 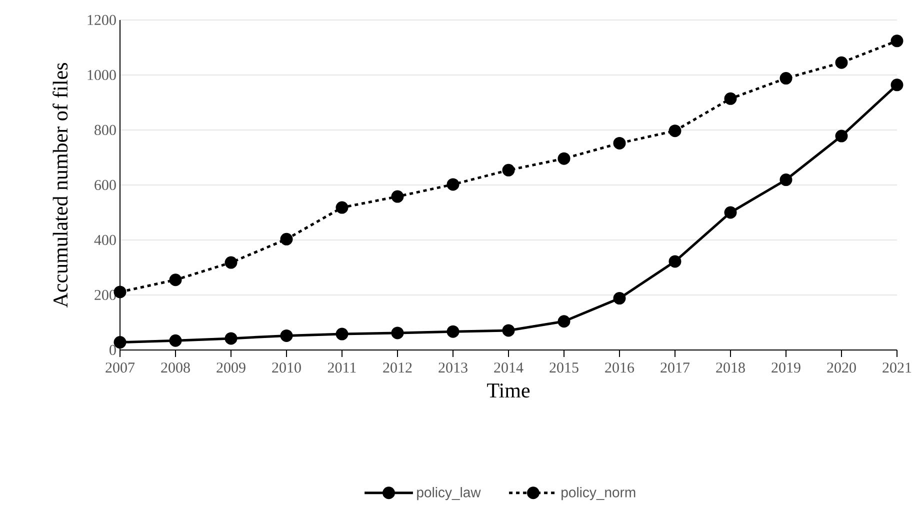 What do you see at coordinates (175, 367) in the screenshot?
I see `x-tick-label: 2008` at bounding box center [175, 367].